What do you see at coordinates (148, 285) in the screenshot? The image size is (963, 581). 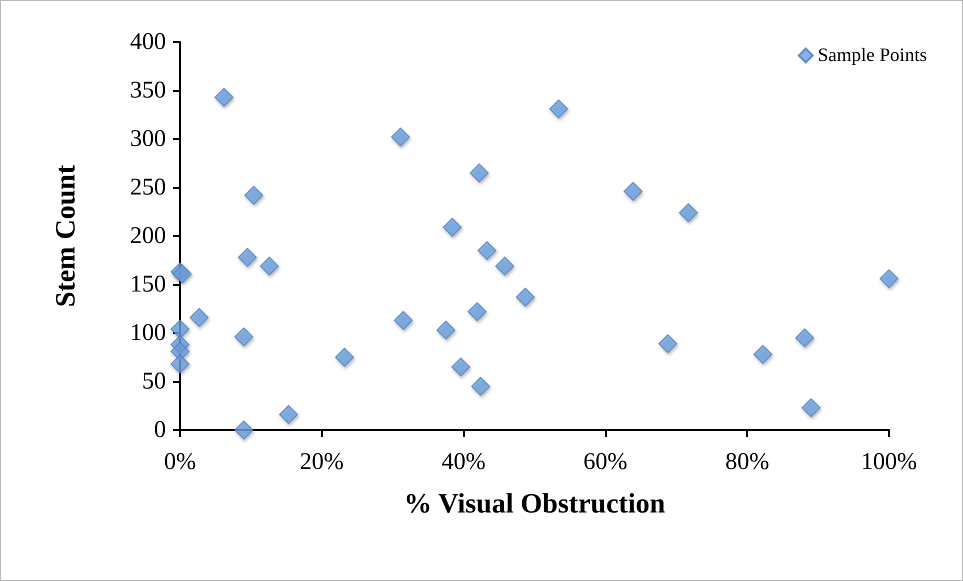 I see `y-tick-label: 150` at bounding box center [148, 285].